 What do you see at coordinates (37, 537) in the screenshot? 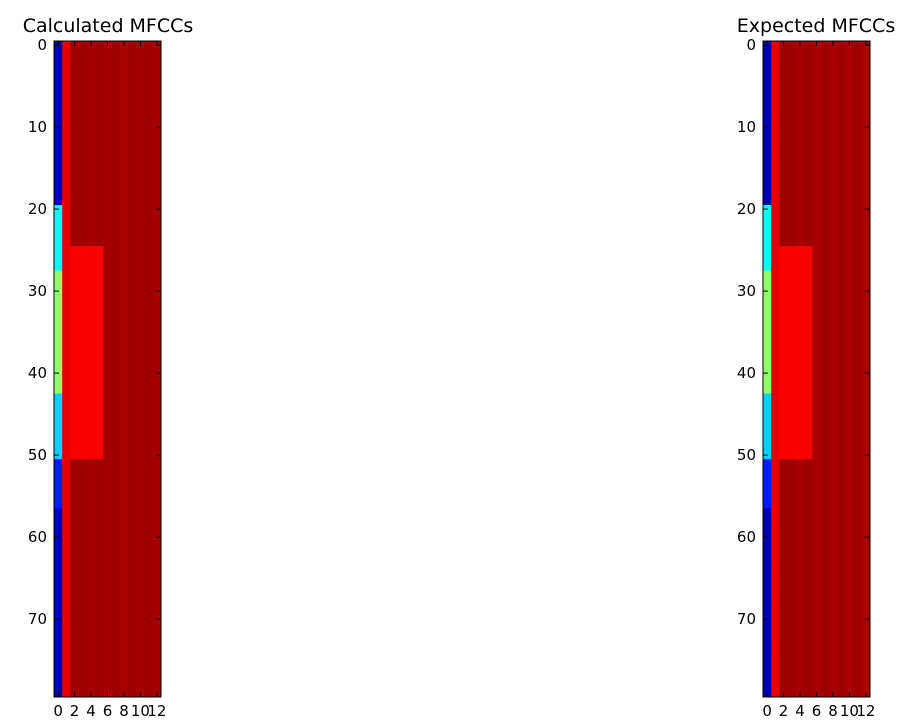
I see `y-tick-label: 60` at bounding box center [37, 537].